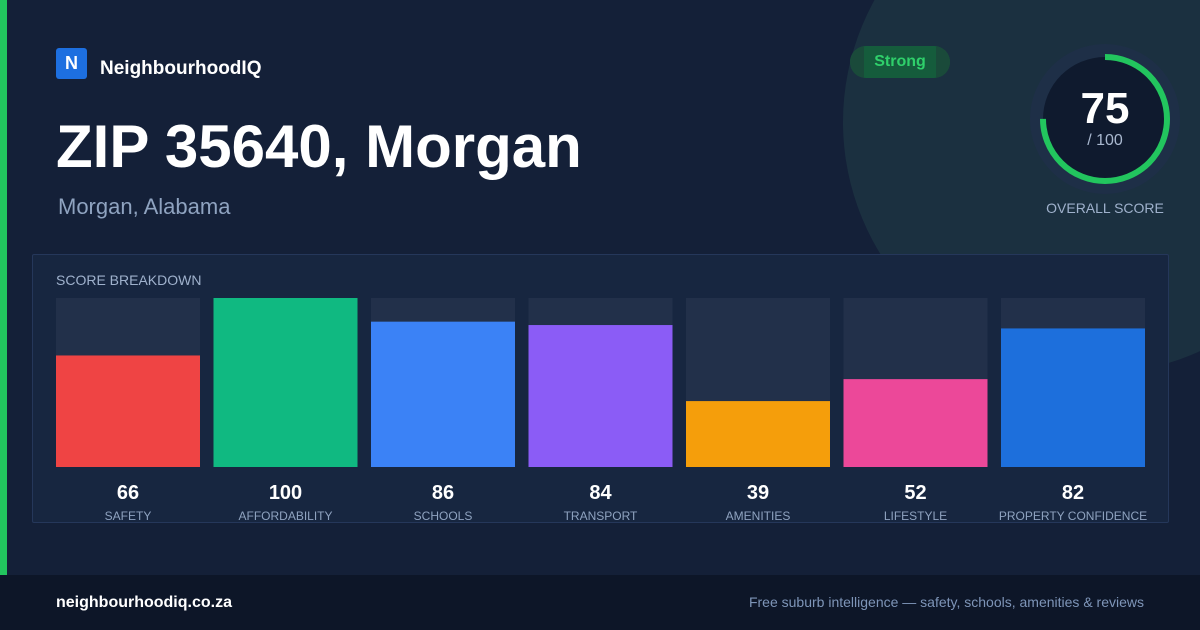 The height and width of the screenshot is (630, 1200). I want to click on bar-value-lifestyle: 52, so click(915, 493).